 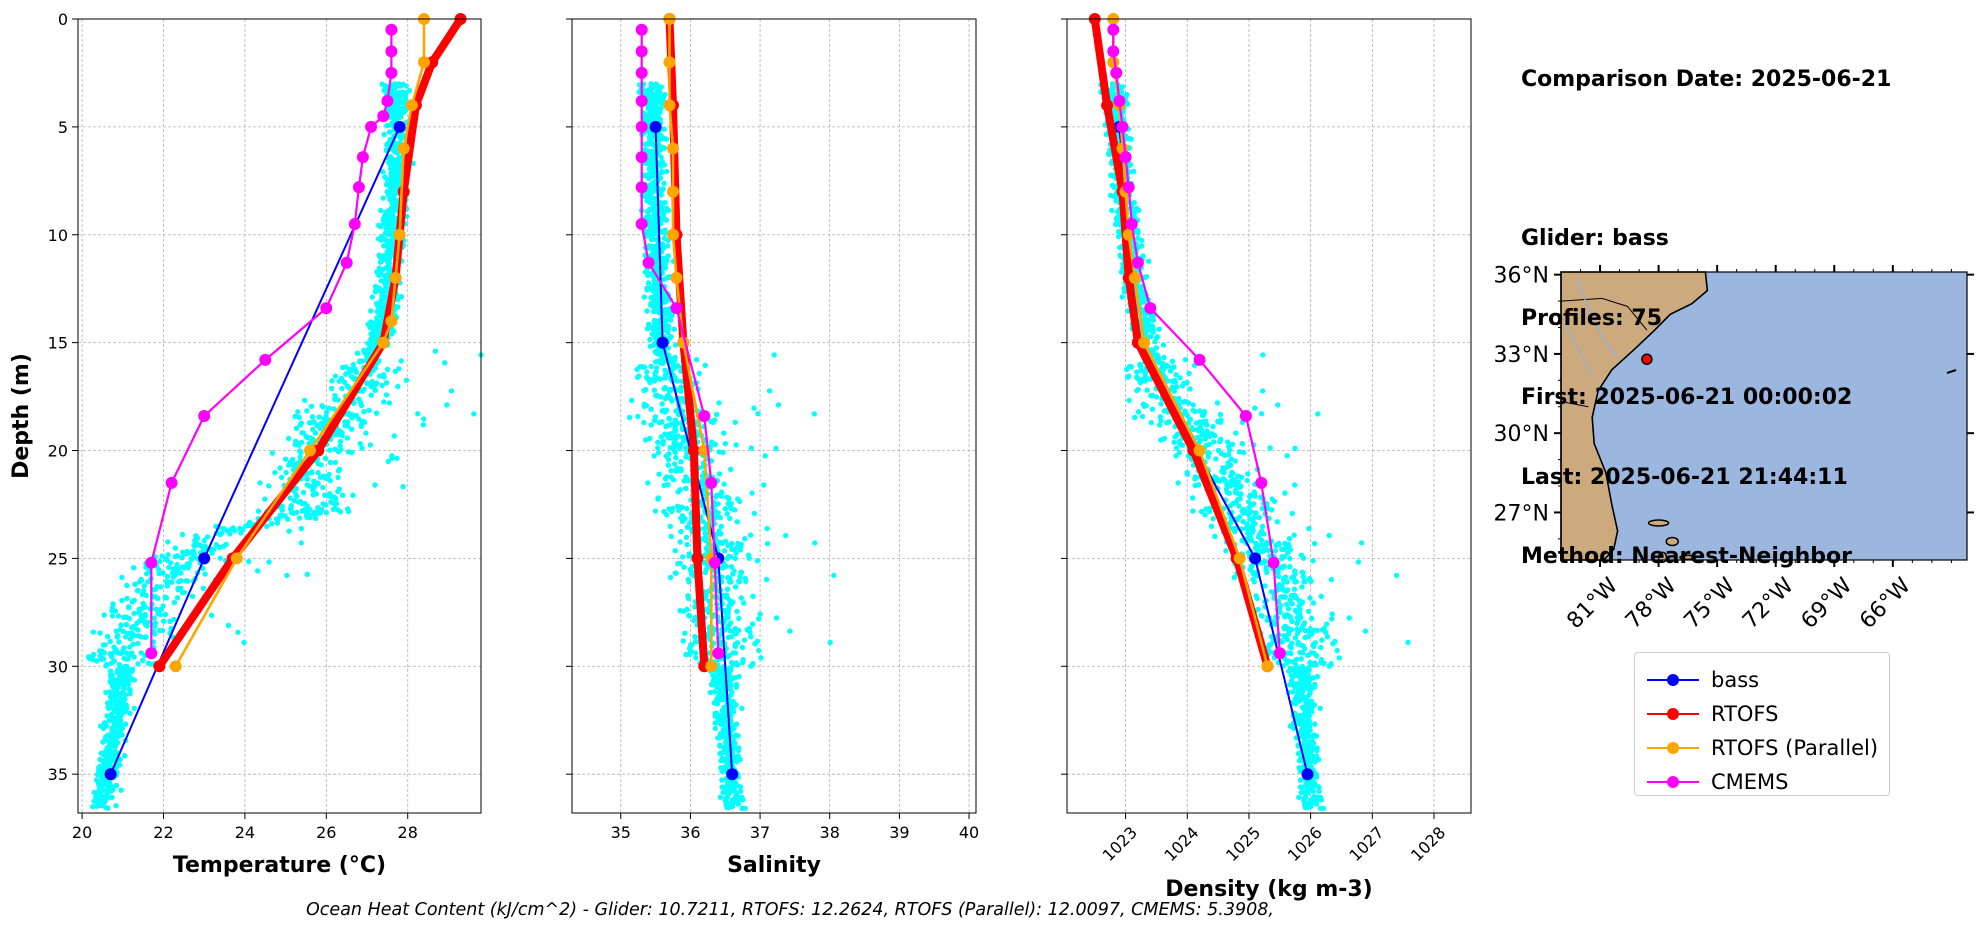 What do you see at coordinates (58, 774) in the screenshot?
I see `y-tick-label: 35` at bounding box center [58, 774].